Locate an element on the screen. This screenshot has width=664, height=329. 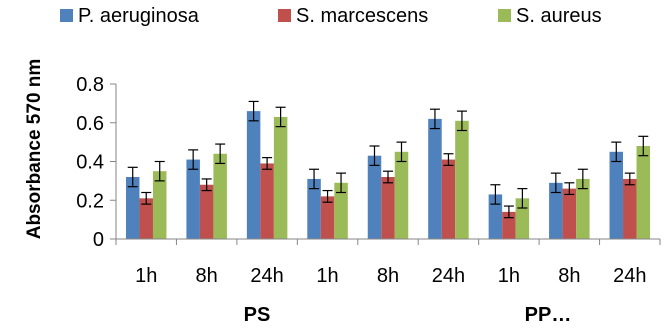
legend-label-series-2: S. aureus is located at coordinates (559, 16).